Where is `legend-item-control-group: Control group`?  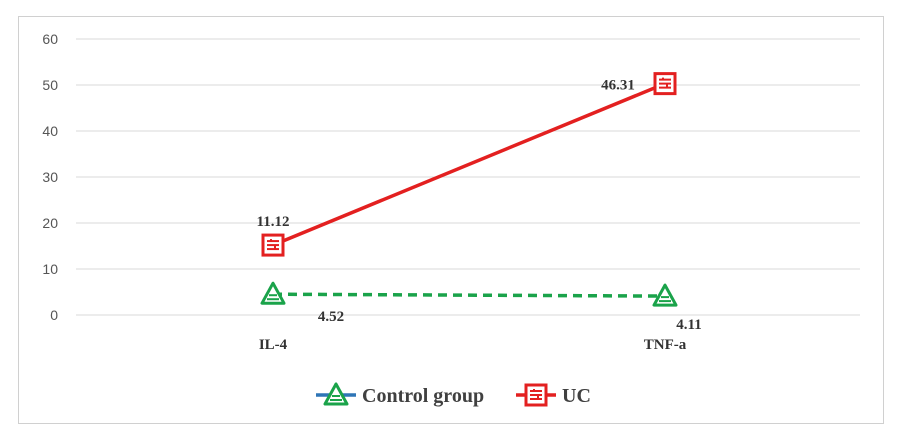
legend-item-control-group: Control group is located at coordinates (400, 394).